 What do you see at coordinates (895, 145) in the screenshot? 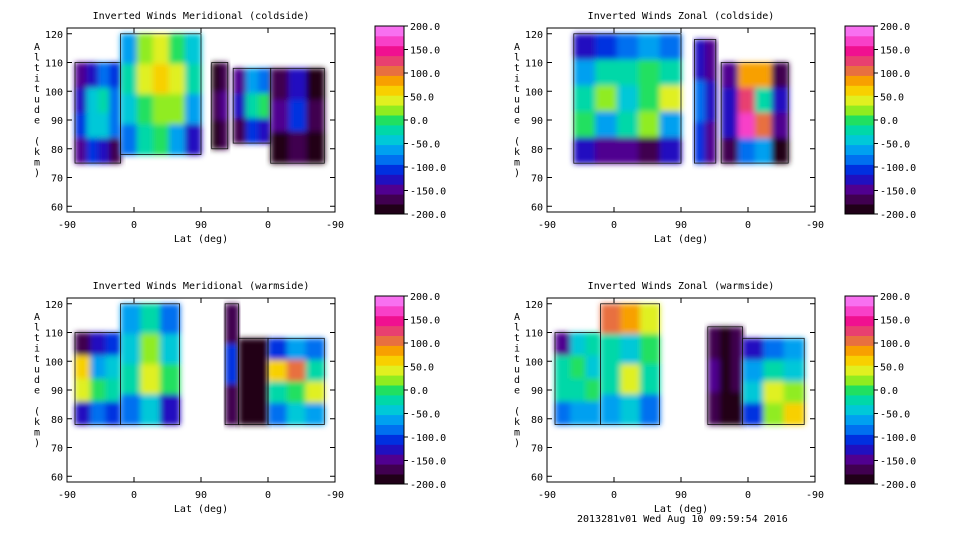
I see `colorbar-tick-label: -50.0` at bounding box center [895, 145].